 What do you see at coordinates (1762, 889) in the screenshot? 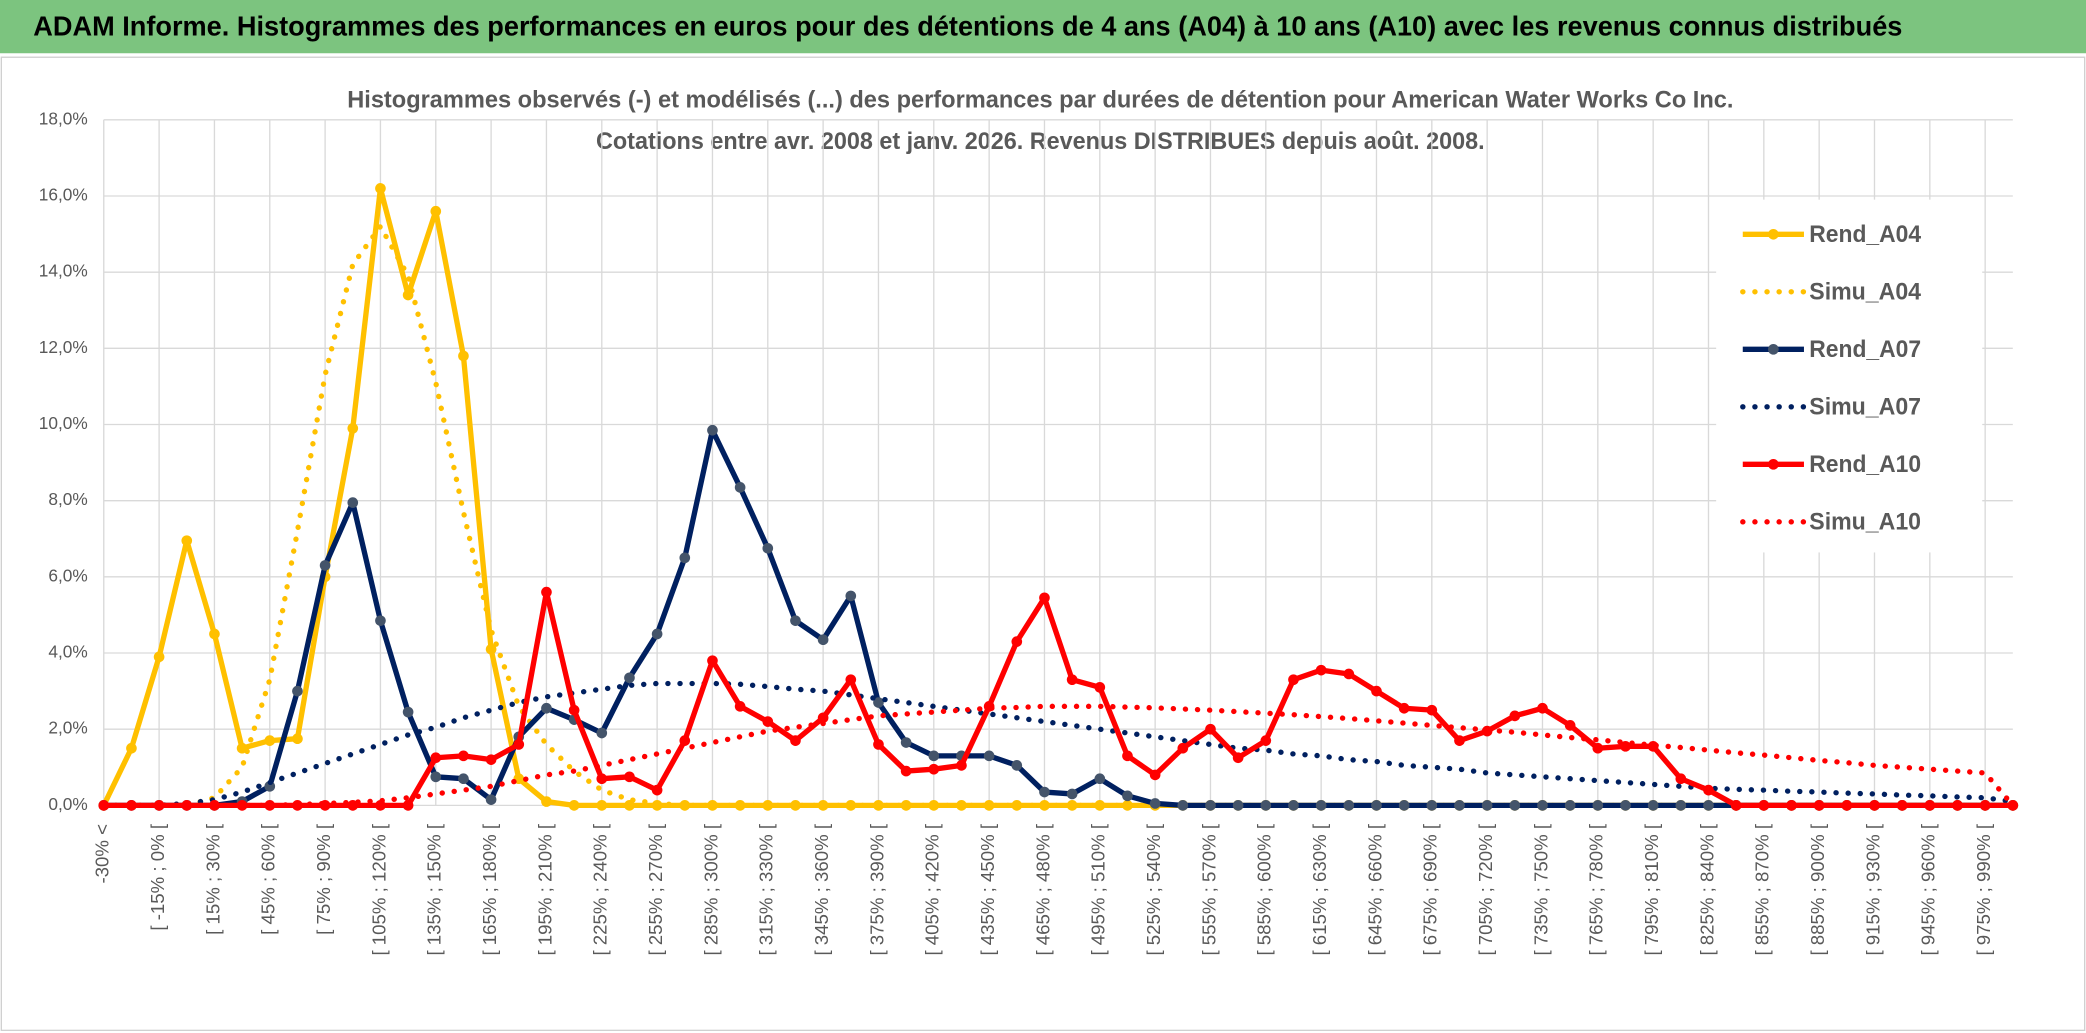
I see `x-tick-label: [ 855% ; 870% [` at bounding box center [1762, 889].